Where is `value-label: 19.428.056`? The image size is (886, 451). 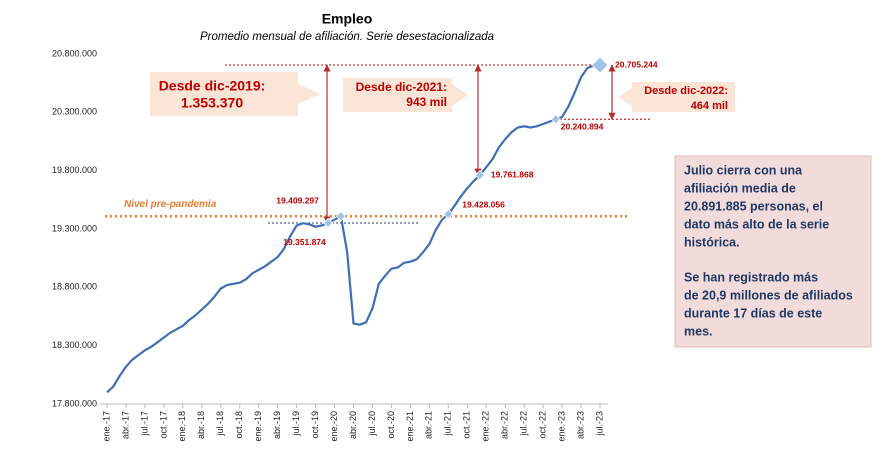
value-label: 19.428.056 is located at coordinates (483, 204).